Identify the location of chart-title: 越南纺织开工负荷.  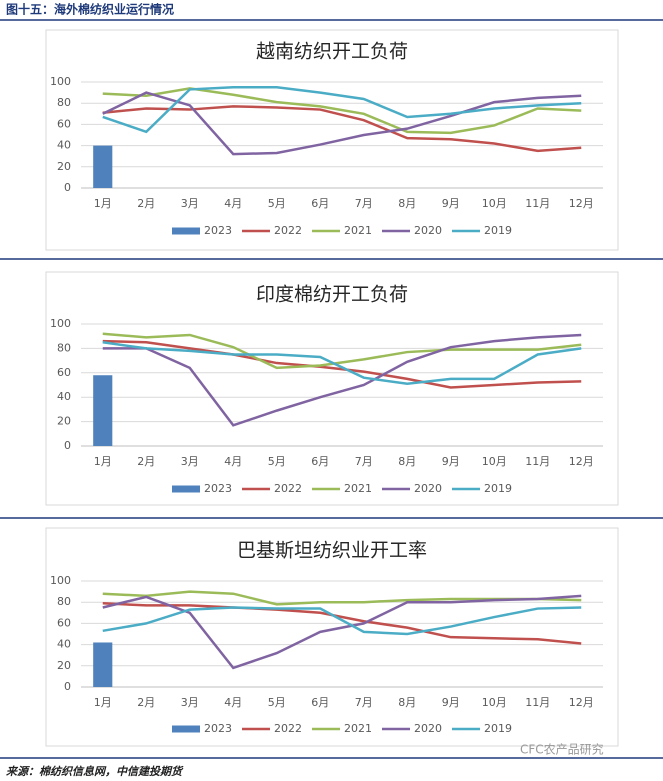
(332, 52).